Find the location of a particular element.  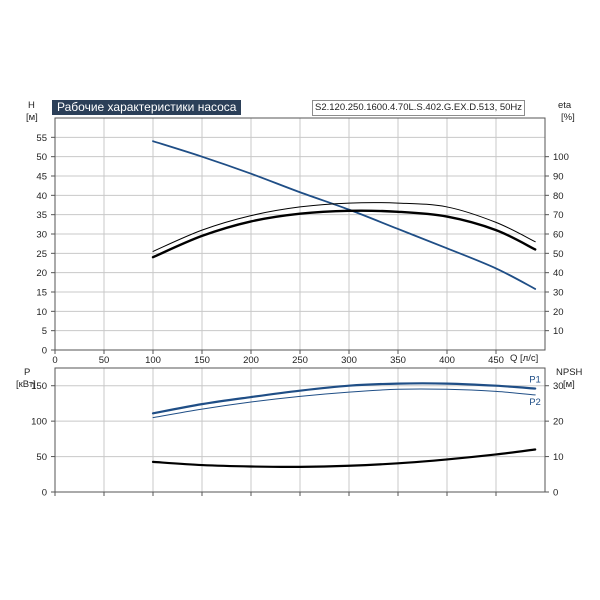

npsh-axis-unit: [м] is located at coordinates (569, 384).